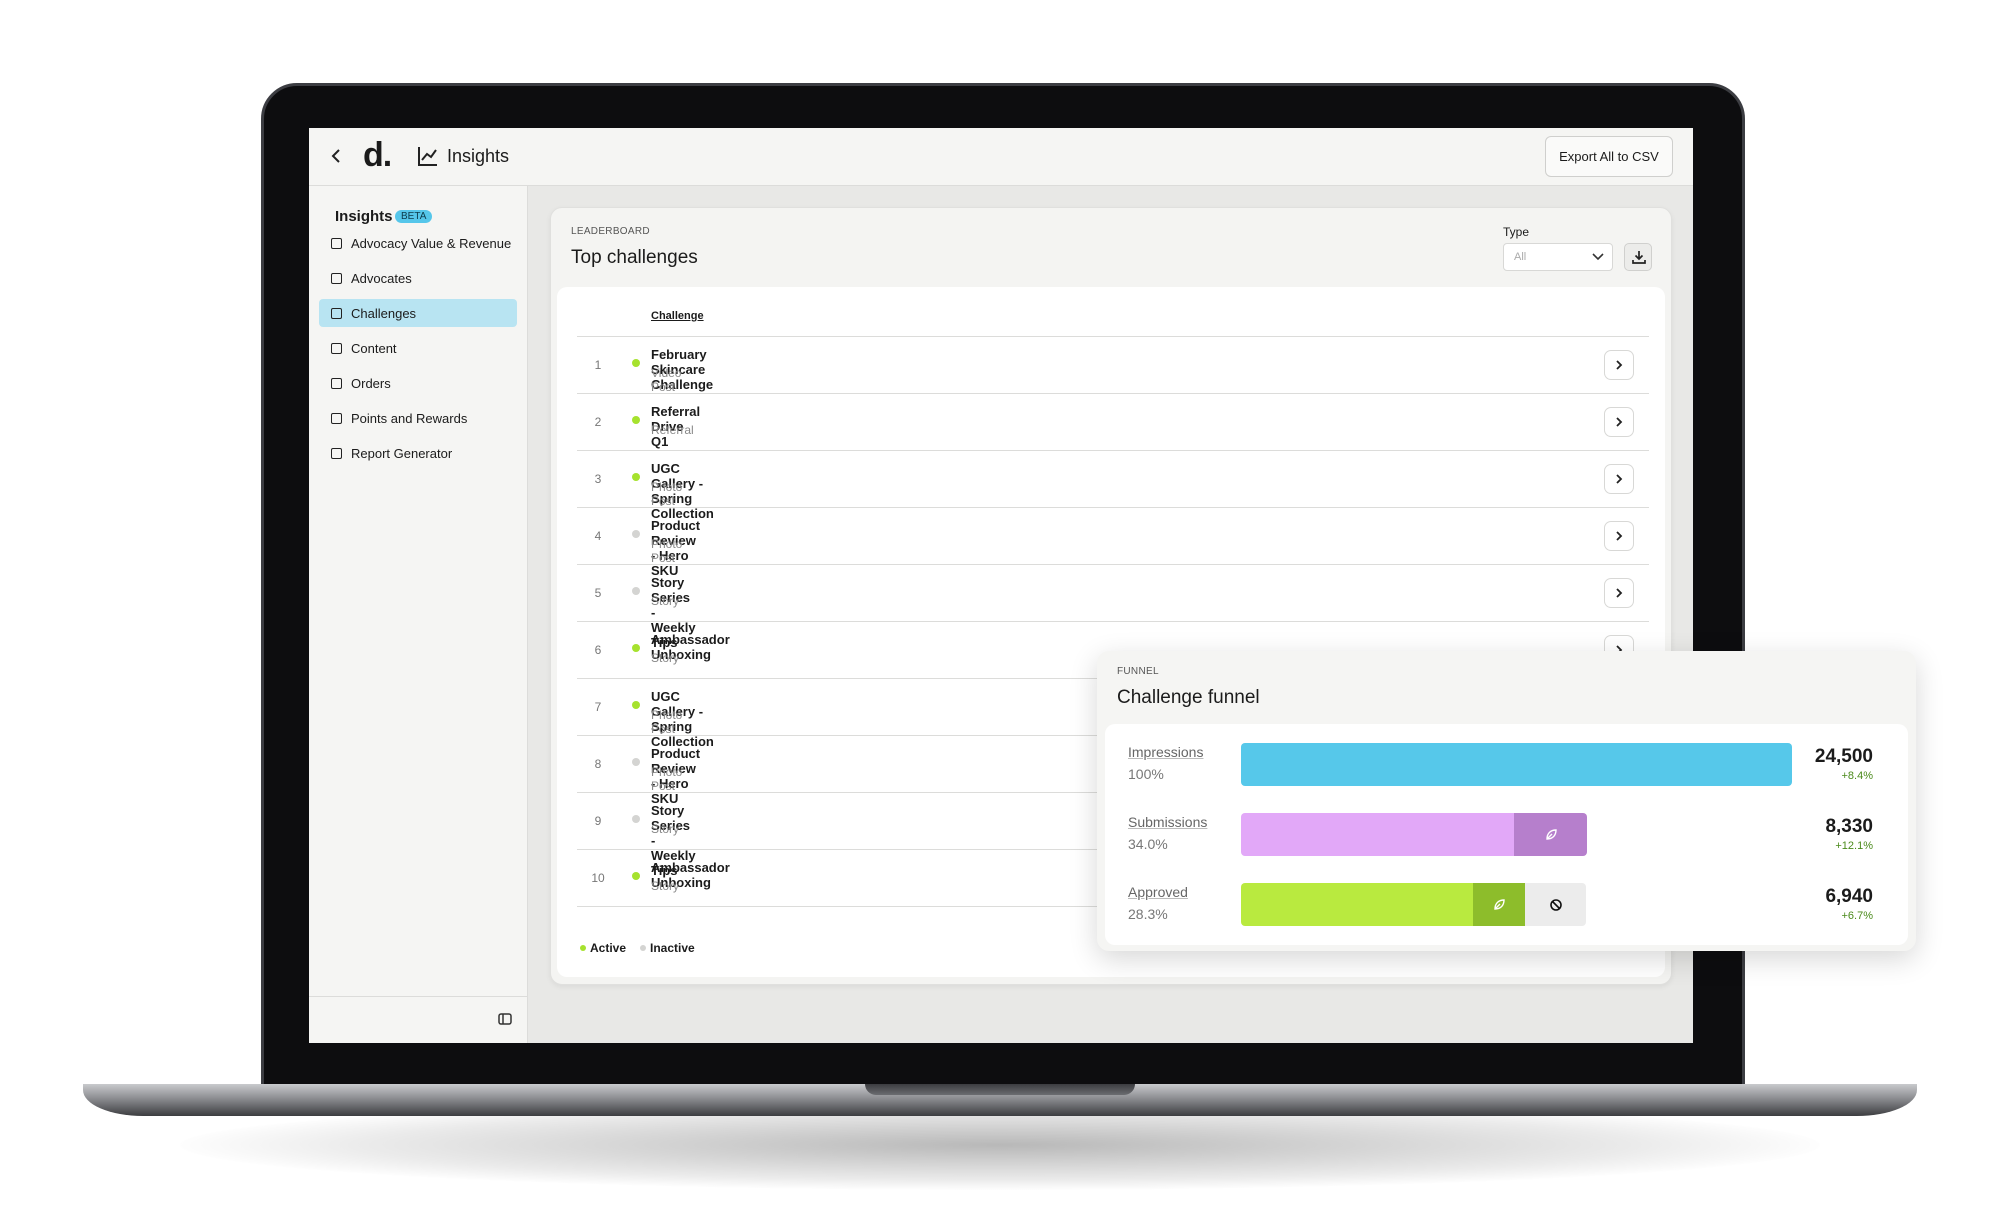 Image resolution: width=2000 pixels, height=1219 pixels. I want to click on logo: d., so click(377, 155).